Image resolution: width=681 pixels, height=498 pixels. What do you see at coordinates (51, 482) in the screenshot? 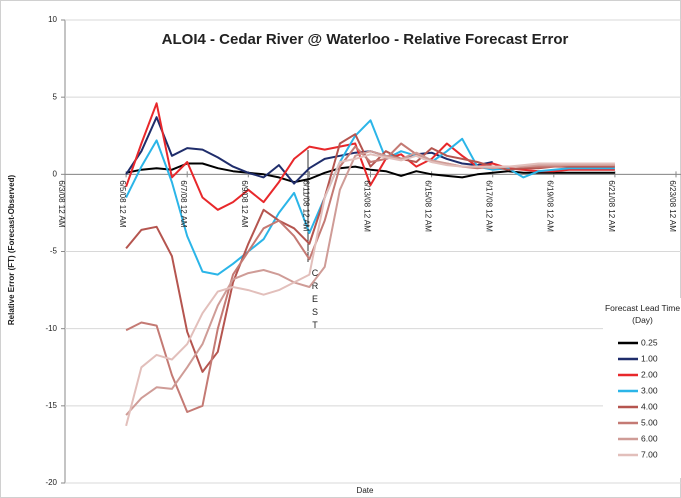
I see `y-tick-label: -20` at bounding box center [51, 482].